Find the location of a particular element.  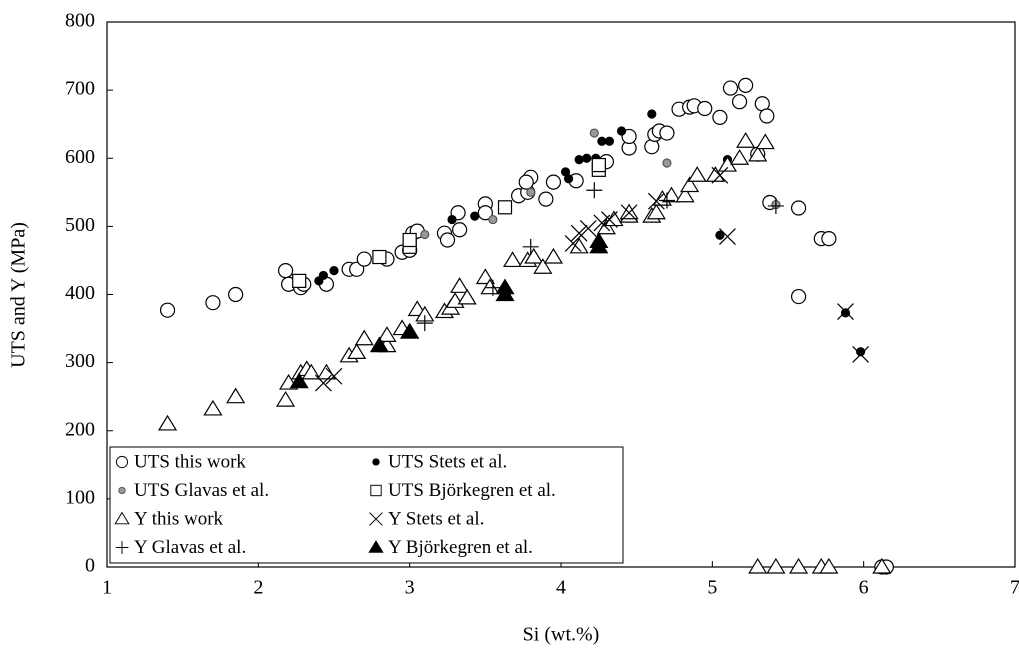

legend-label: UTS Björkegren et al. is located at coordinates (472, 490).